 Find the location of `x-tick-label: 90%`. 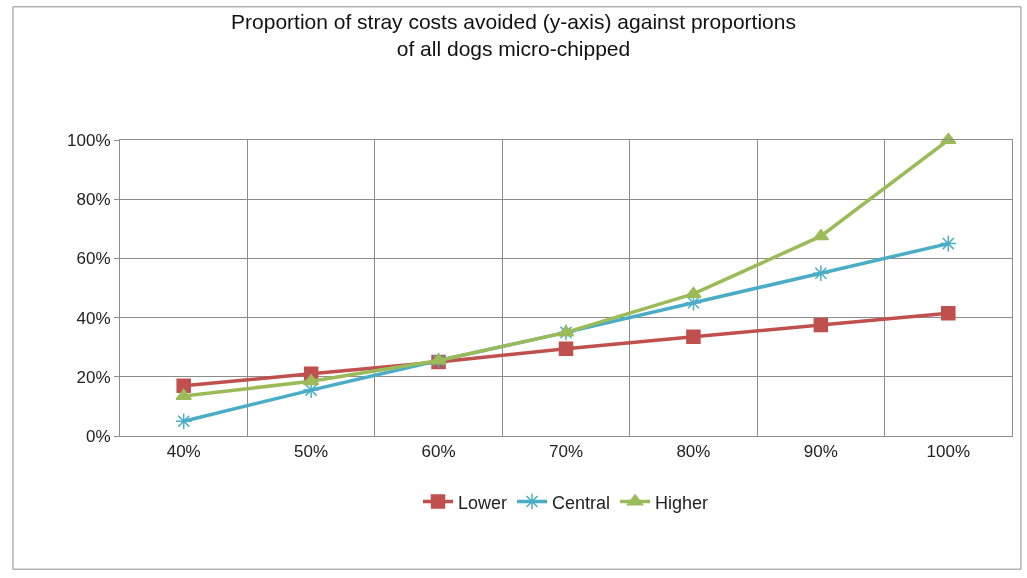

x-tick-label: 90% is located at coordinates (820, 452).